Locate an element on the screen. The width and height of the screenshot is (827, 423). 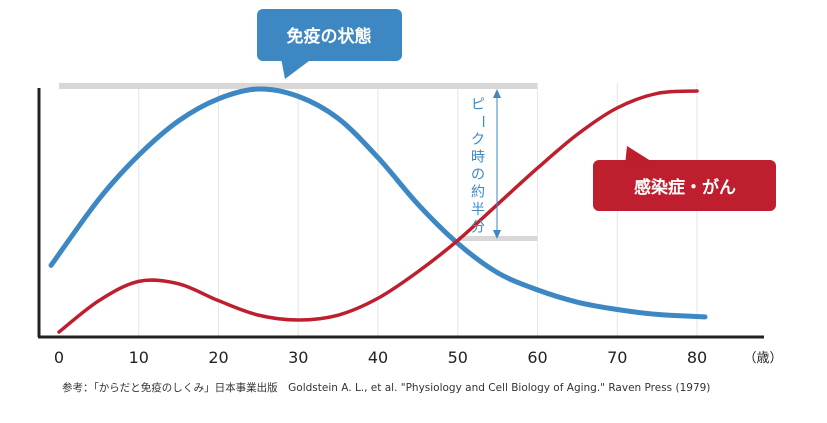
peak-level-band is located at coordinates (298, 86).